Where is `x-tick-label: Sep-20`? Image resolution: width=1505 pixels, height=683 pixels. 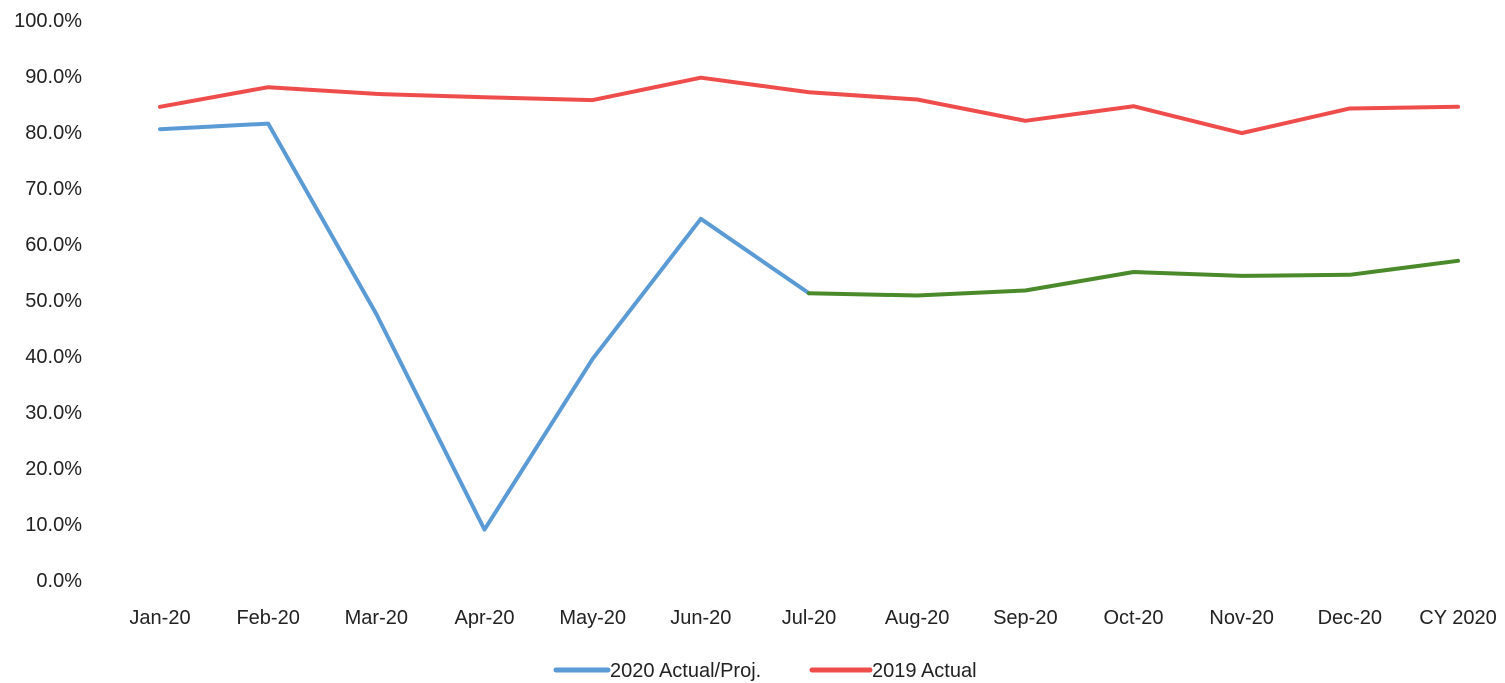 x-tick-label: Sep-20 is located at coordinates (1025, 618).